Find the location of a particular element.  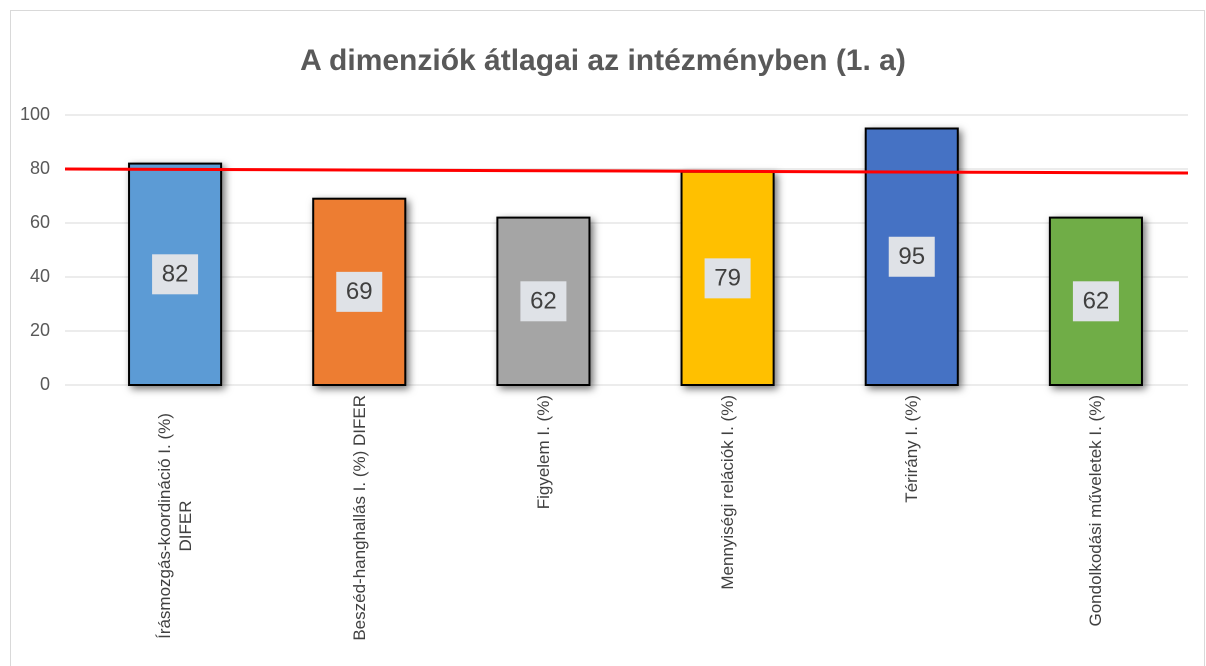

x-tick-label: Beszéd-hanghallás I. (%) DIFER is located at coordinates (359, 518).